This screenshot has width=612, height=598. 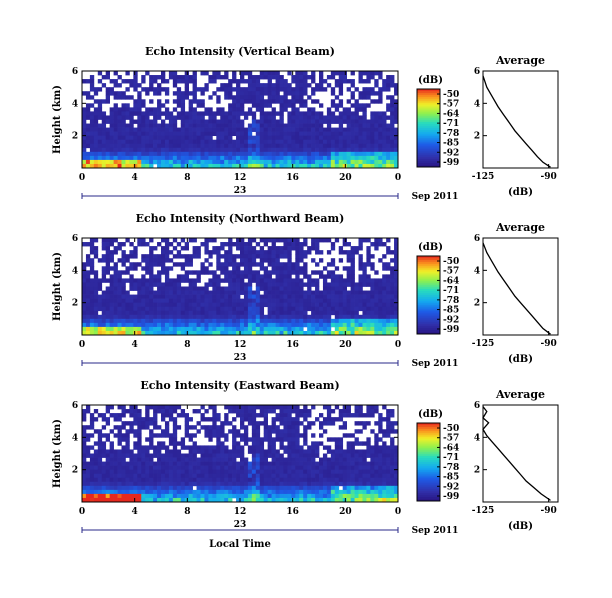 What do you see at coordinates (240, 218) in the screenshot?
I see `panel-title: Echo Intensity (Northward Beam)` at bounding box center [240, 218].